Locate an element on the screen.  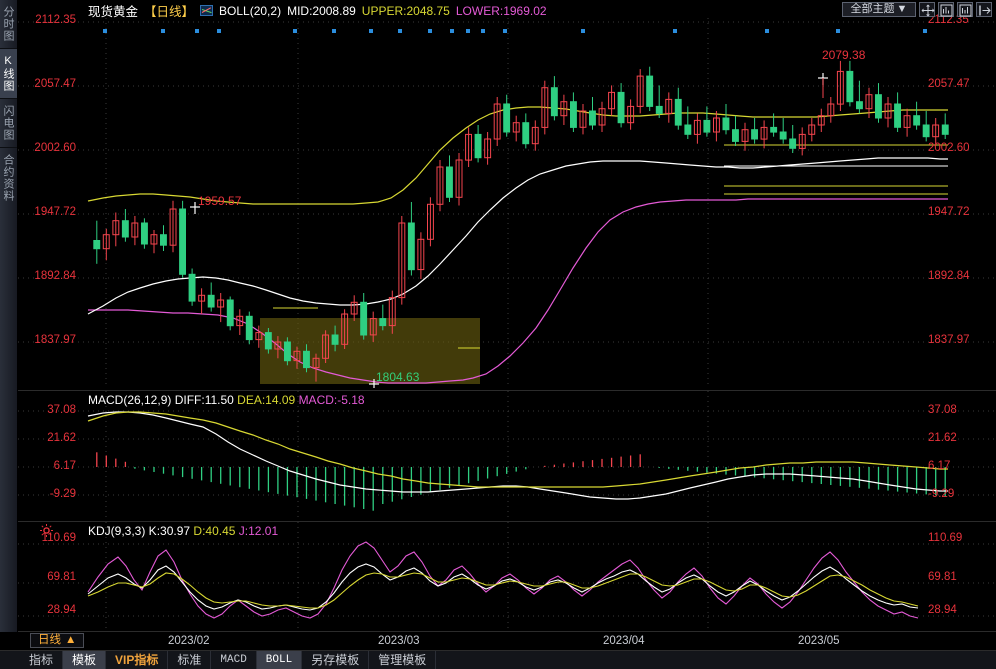
indicator-name: BOLL(20,2) is located at coordinates (250, 10).